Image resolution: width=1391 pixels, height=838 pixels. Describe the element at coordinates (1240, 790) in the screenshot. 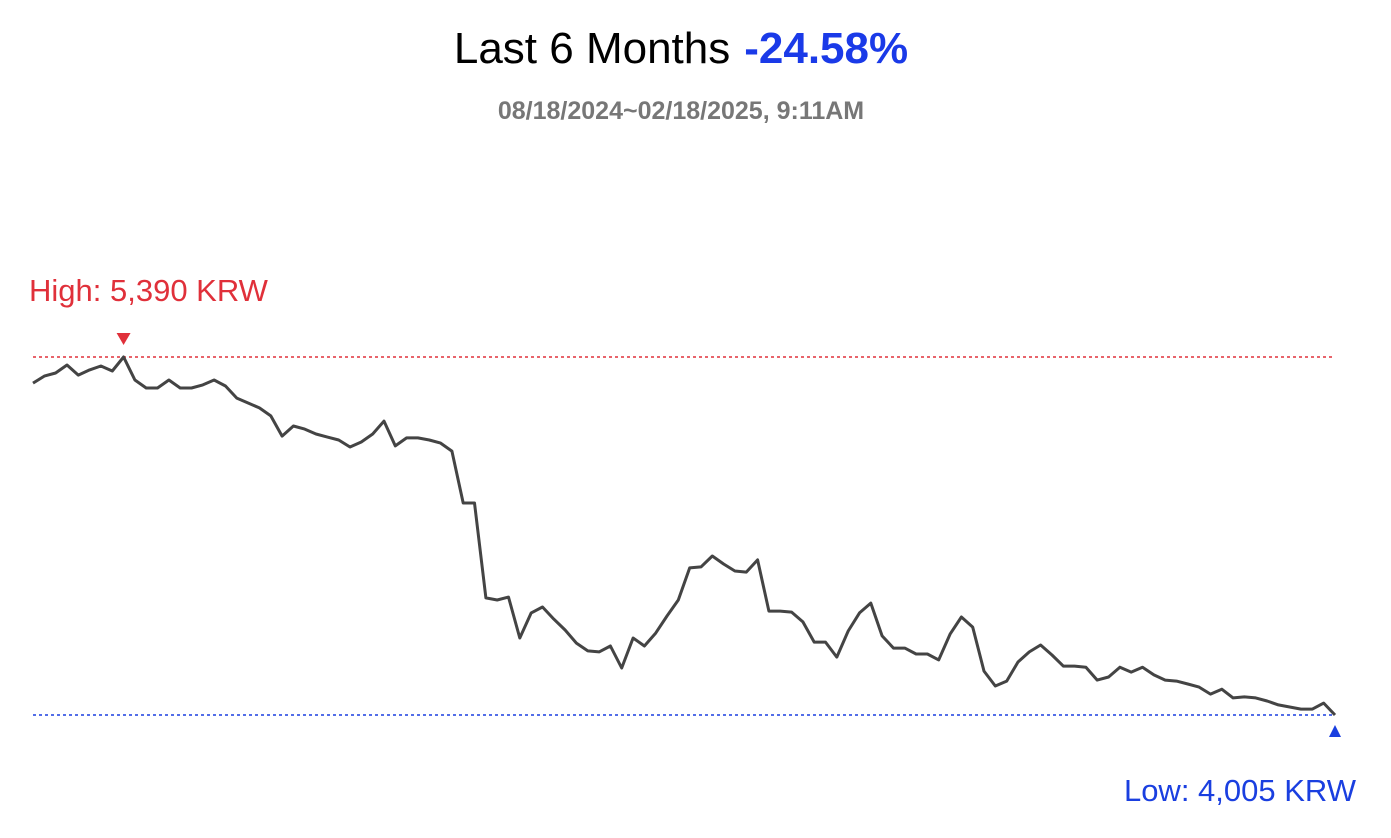

I see `low-label: Low: 4,005 KRW` at that location.